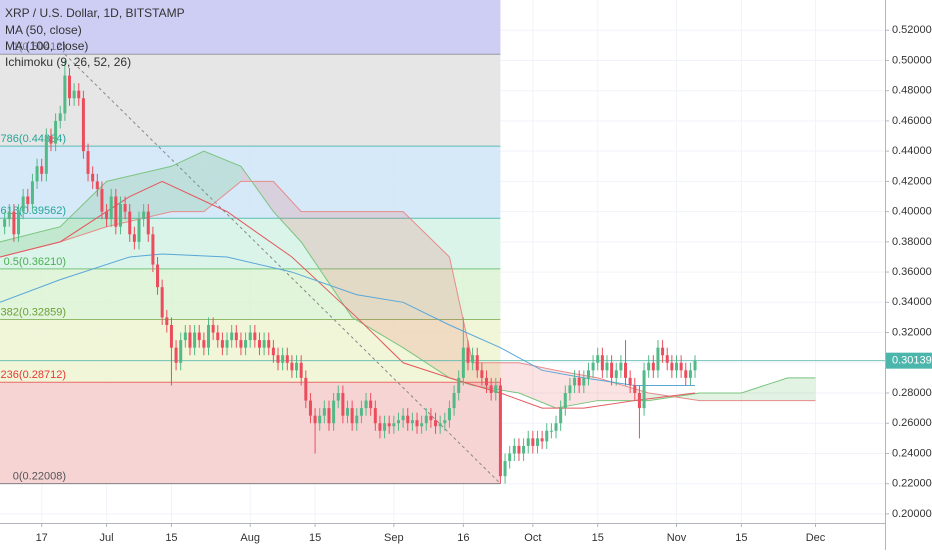  Describe the element at coordinates (250, 538) in the screenshot. I see `x-tick-label: Aug` at that location.